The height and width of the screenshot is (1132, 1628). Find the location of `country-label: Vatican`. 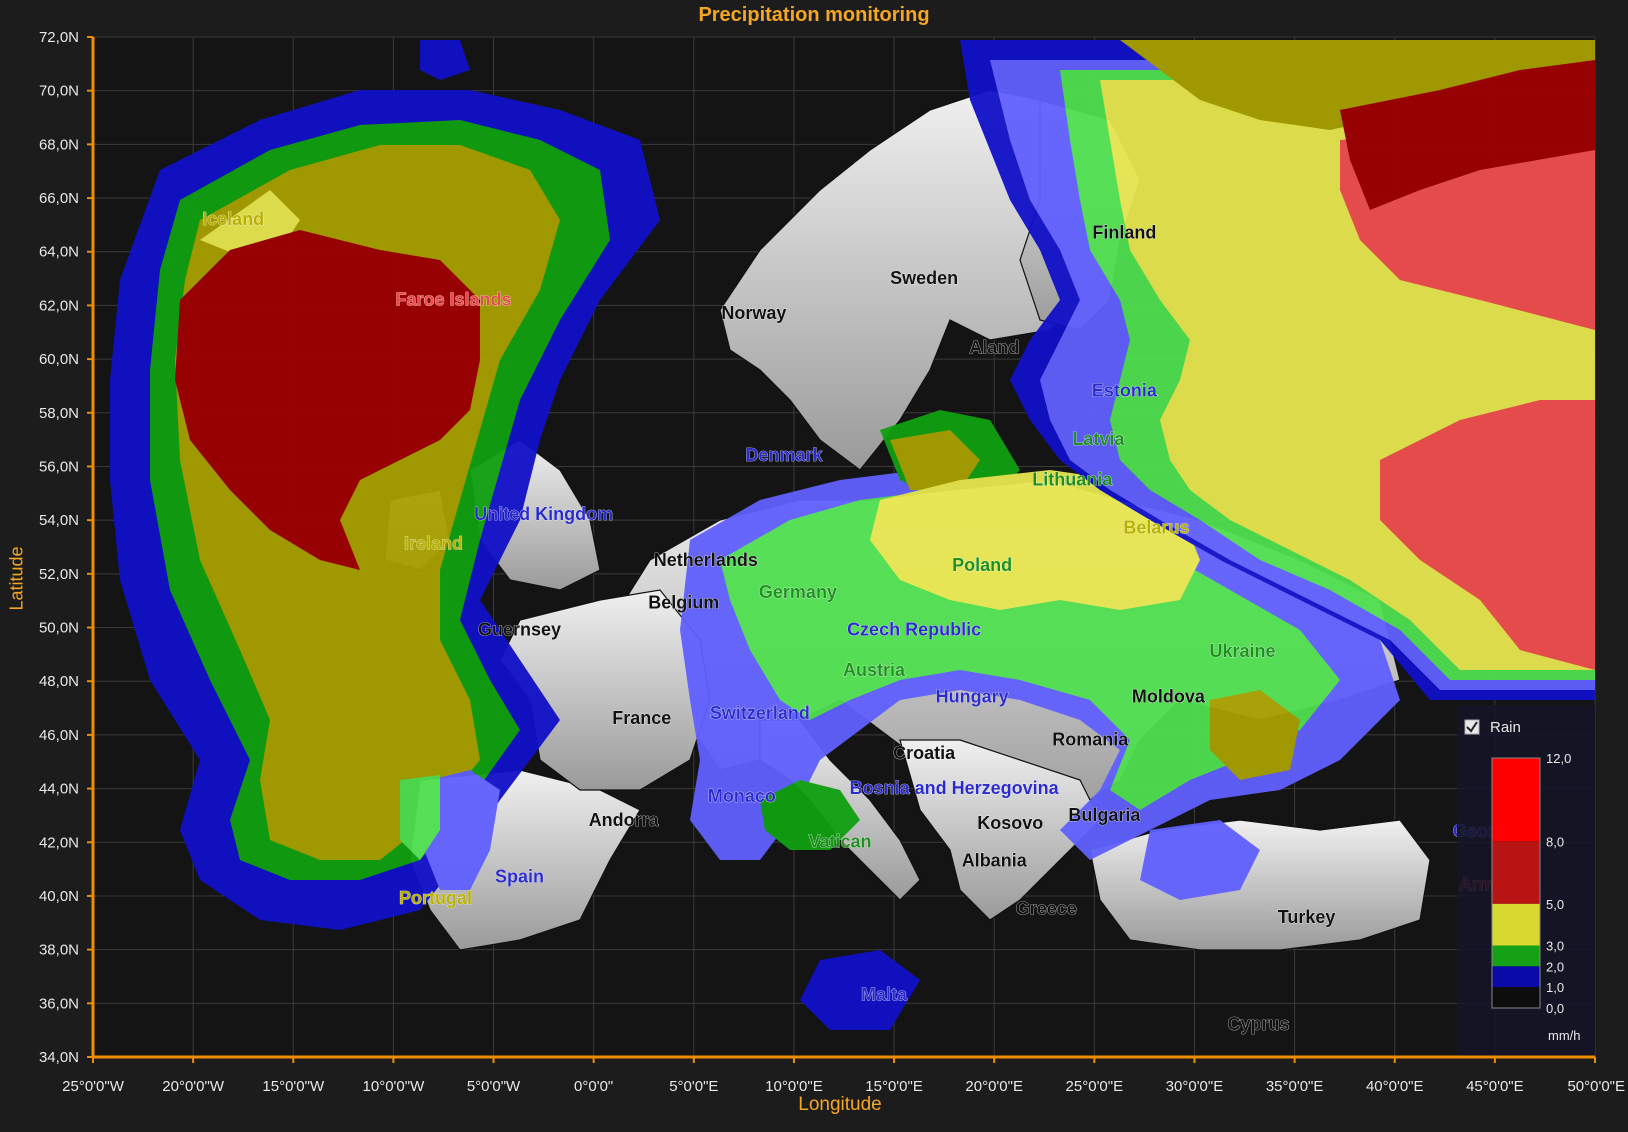

country-label: Vatican is located at coordinates (839, 842).